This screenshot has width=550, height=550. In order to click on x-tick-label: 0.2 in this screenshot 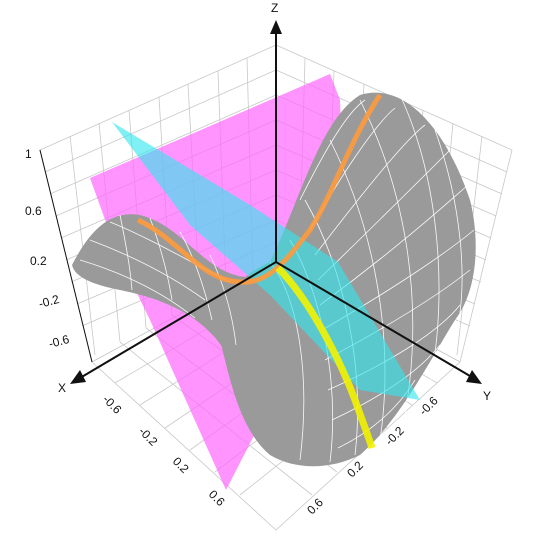, I will do `click(181, 465)`.